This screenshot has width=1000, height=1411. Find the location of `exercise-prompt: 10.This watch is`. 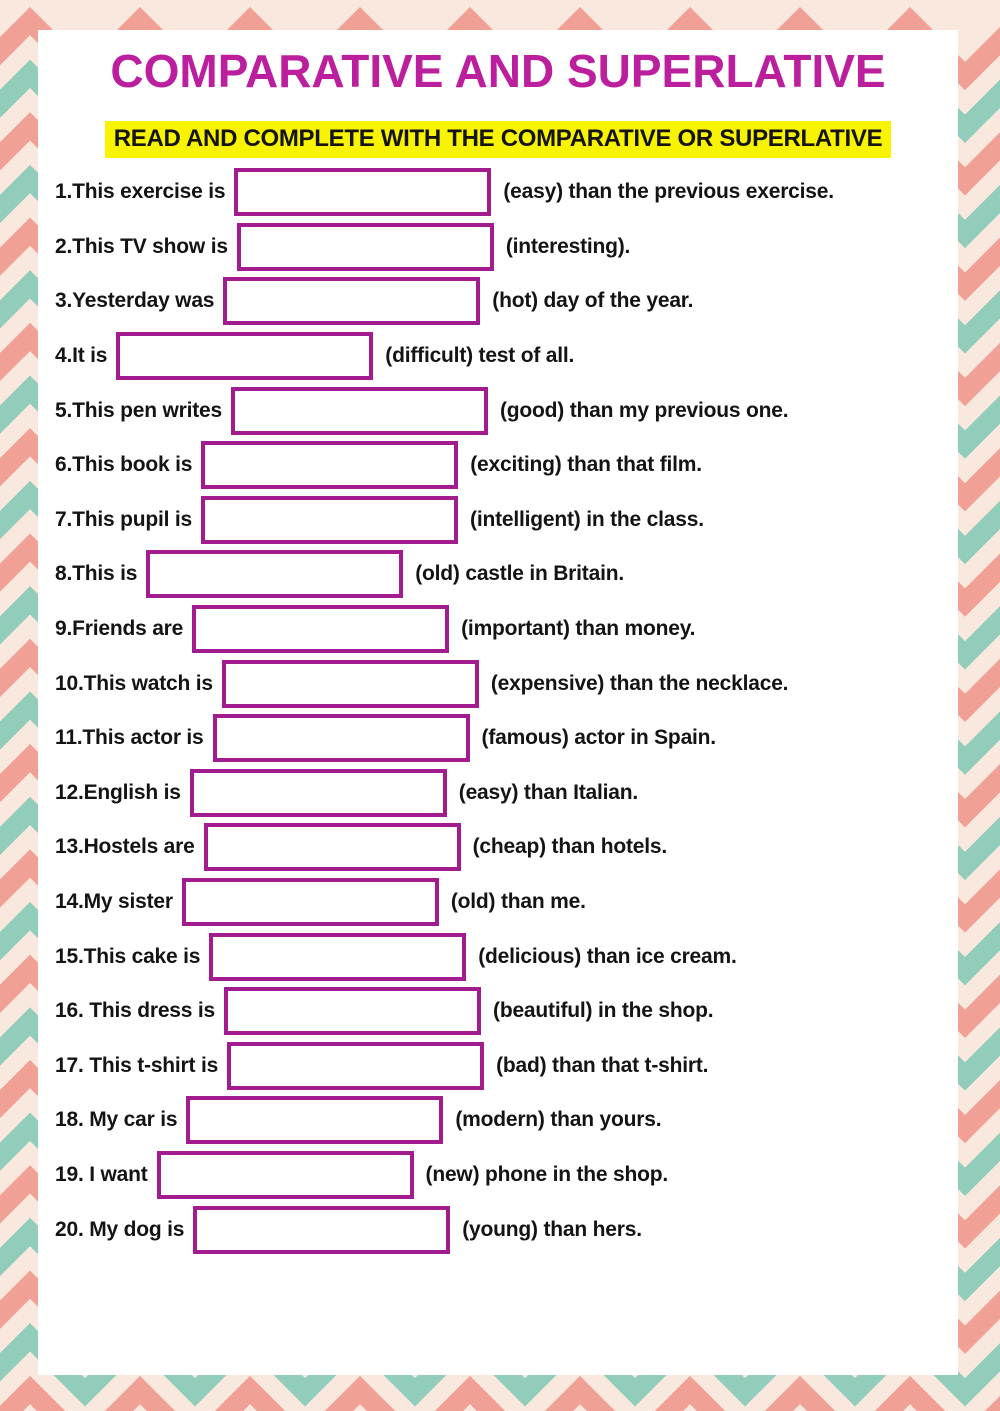

exercise-prompt: 10.This watch is is located at coordinates (134, 683).